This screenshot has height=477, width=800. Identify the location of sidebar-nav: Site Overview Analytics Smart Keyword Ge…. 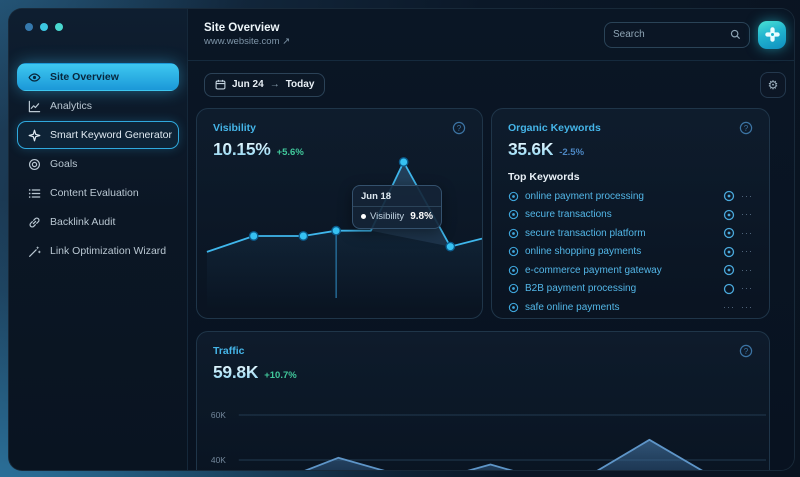
(98, 164).